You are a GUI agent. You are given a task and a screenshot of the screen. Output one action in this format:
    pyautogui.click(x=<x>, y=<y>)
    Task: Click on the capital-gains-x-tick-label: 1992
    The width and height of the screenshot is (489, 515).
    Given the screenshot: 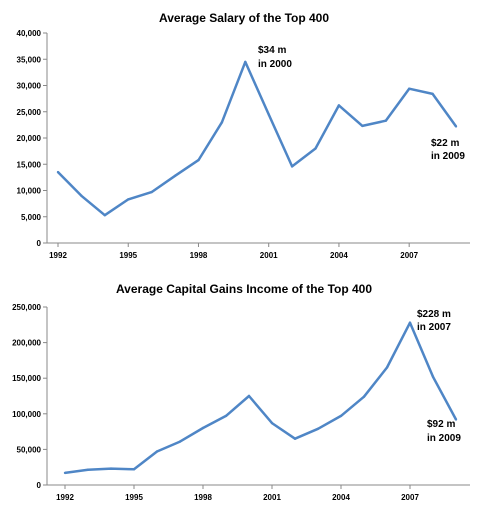 What is the action you would take?
    pyautogui.click(x=65, y=497)
    